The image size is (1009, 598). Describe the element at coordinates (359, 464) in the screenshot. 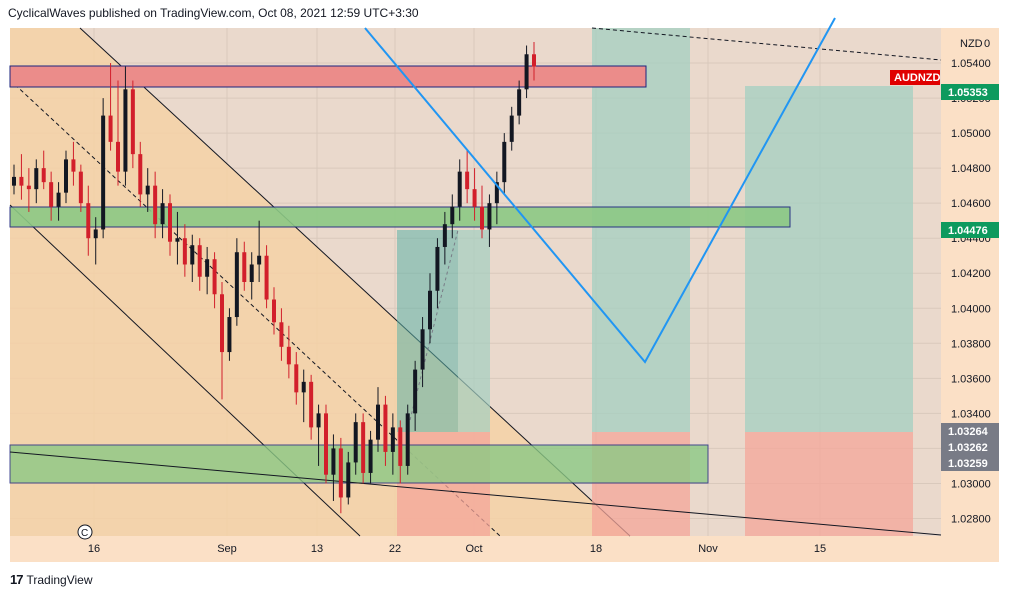

I see `support-zone` at that location.